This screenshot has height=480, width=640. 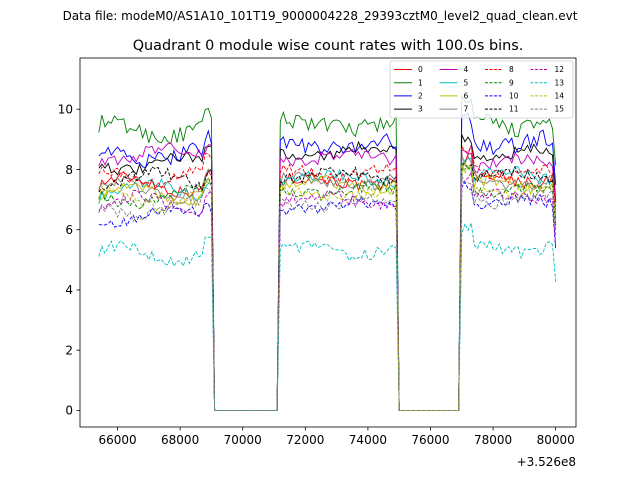 I want to click on legend-label: 2, so click(x=420, y=96).